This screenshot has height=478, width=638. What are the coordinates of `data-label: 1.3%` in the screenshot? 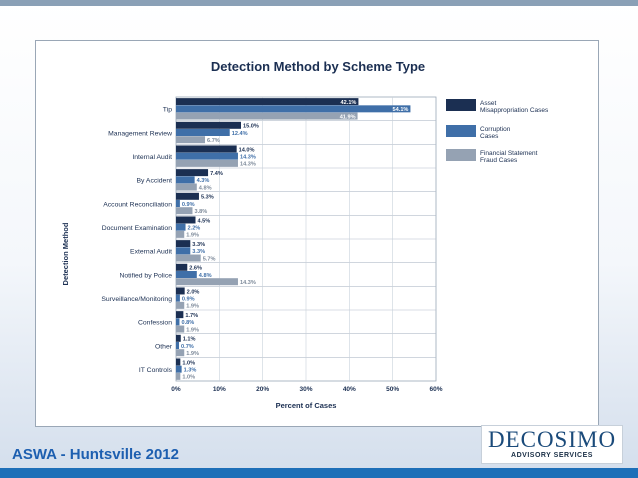 It's located at (190, 370).